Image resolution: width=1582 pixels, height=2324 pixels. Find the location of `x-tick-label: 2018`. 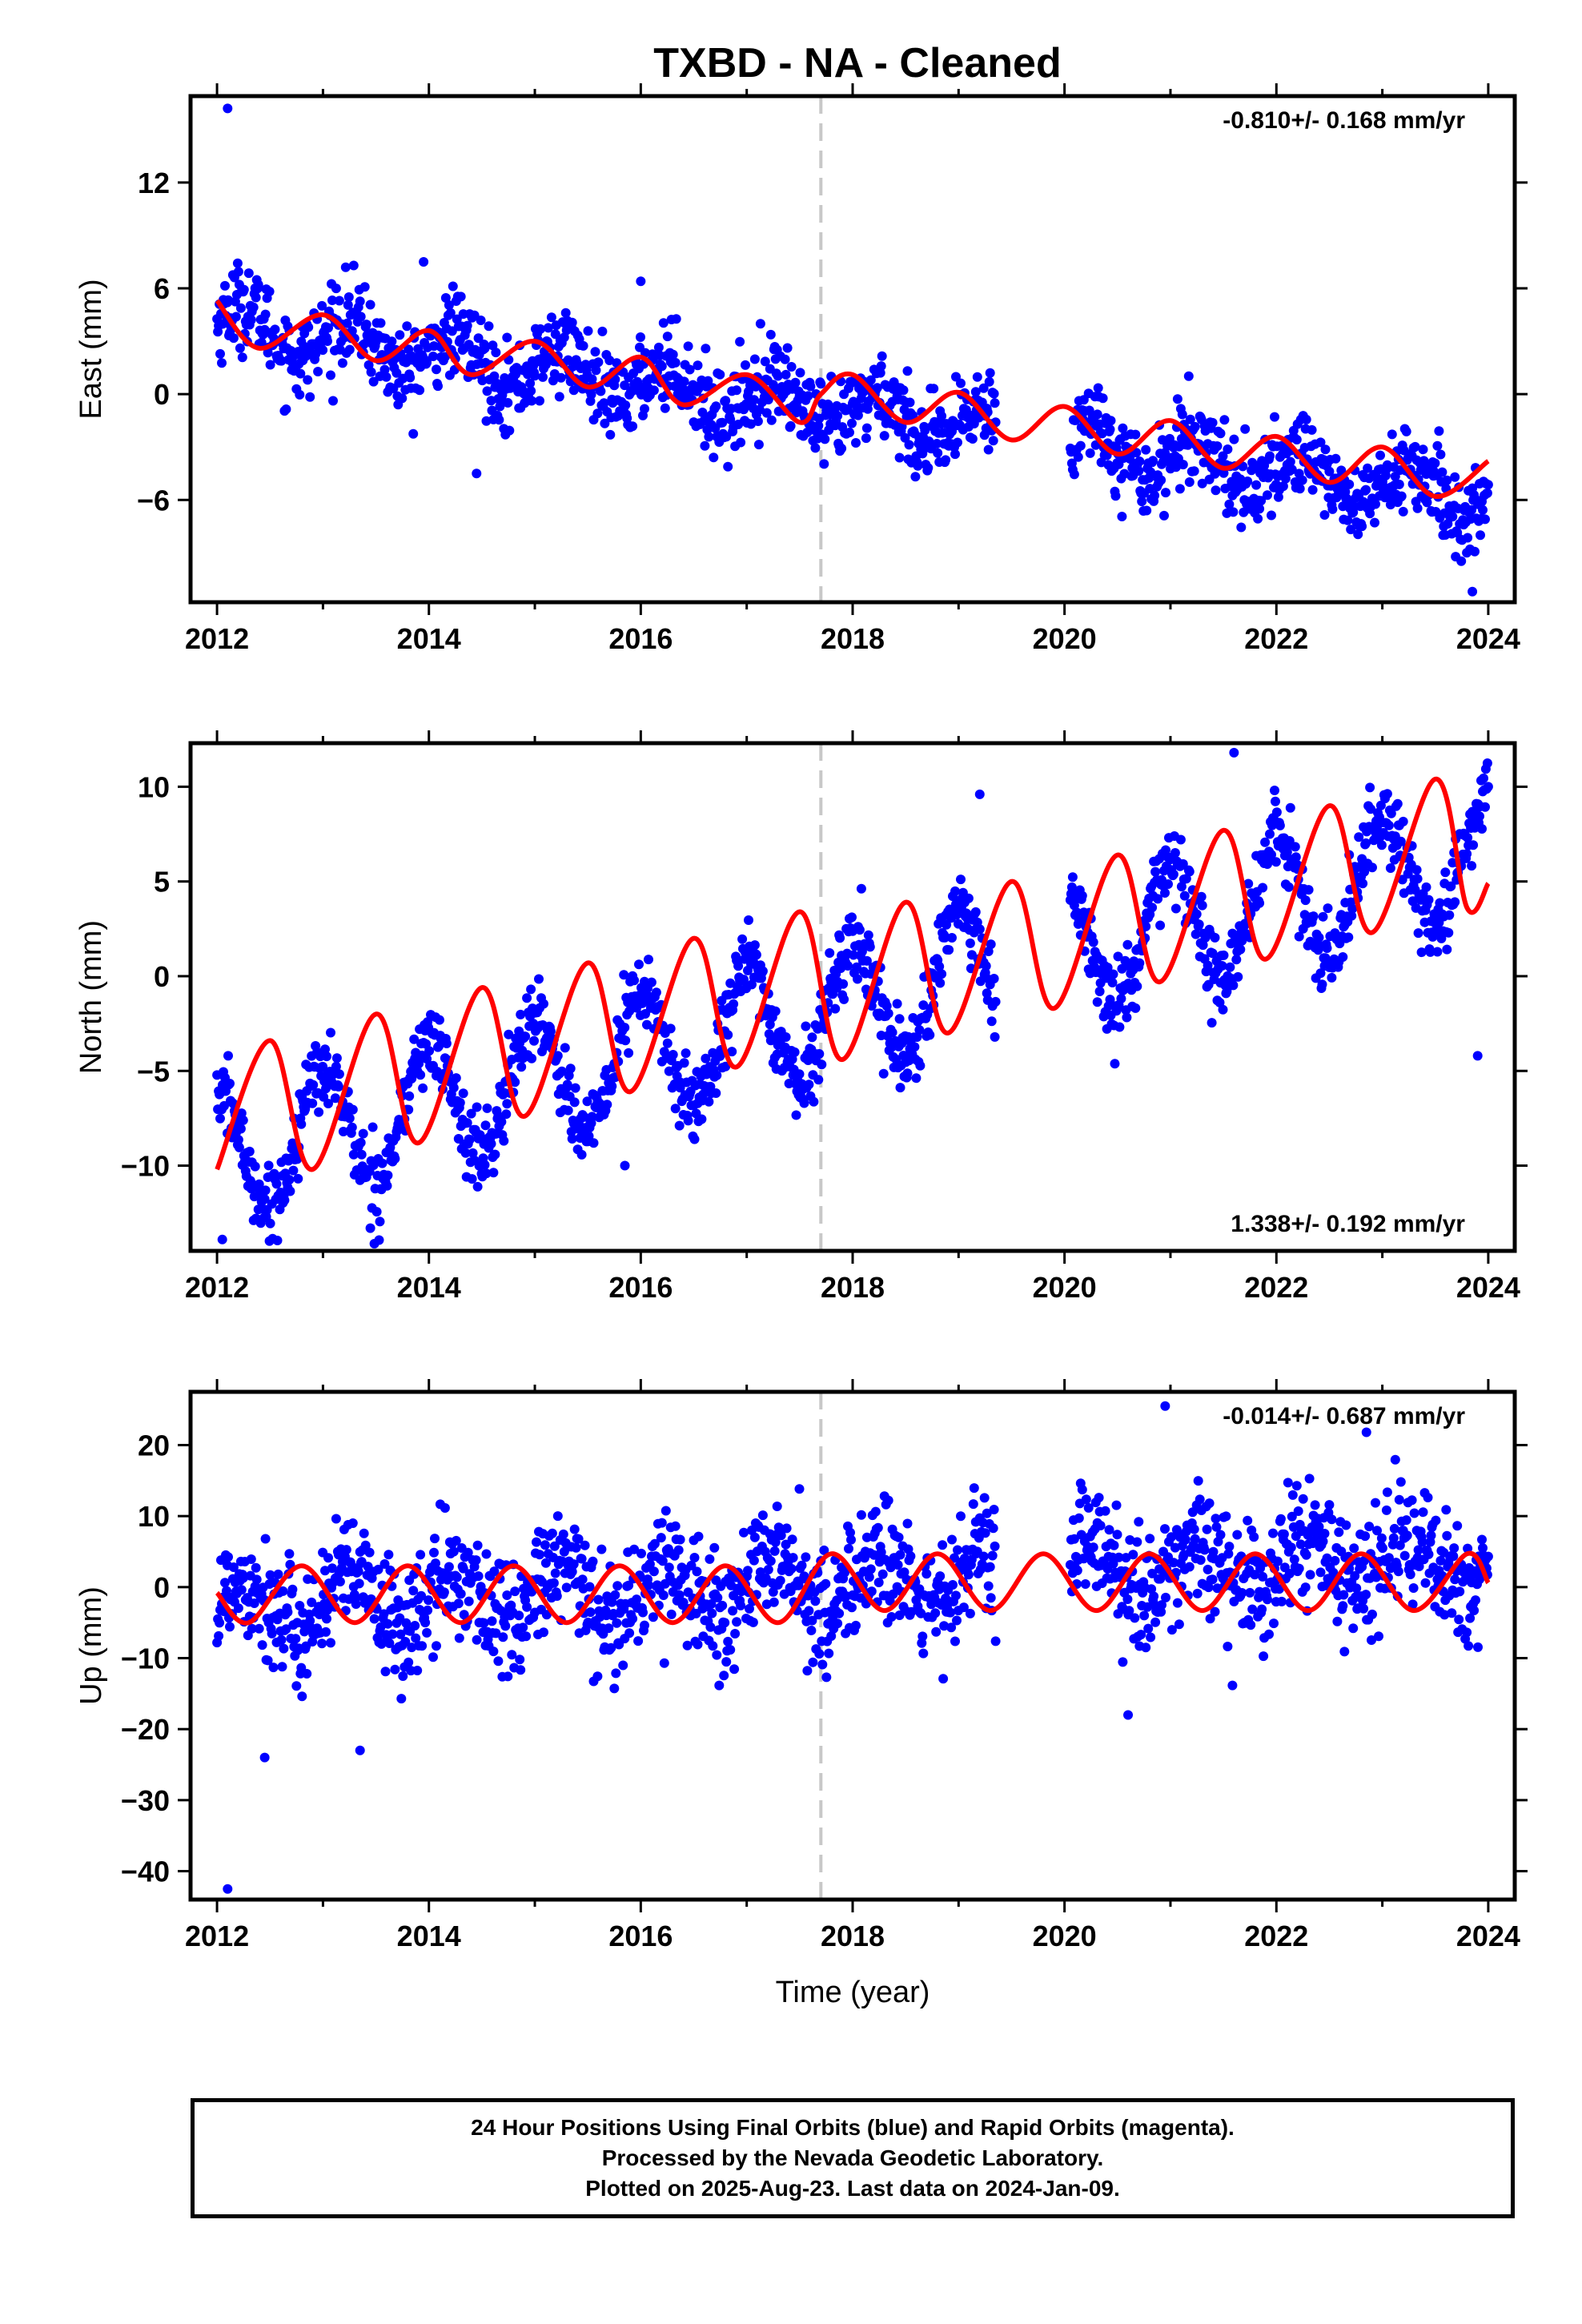

x-tick-label: 2018 is located at coordinates (853, 1287).